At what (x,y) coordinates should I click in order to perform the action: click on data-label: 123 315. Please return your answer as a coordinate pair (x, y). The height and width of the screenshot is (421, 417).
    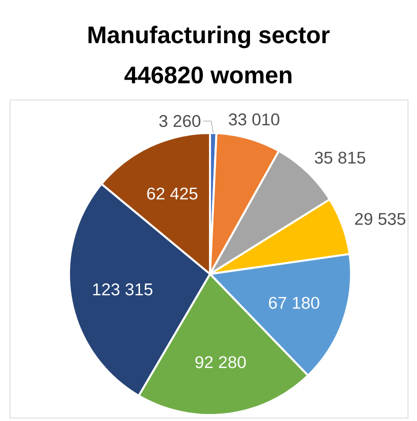
    Looking at the image, I should click on (122, 289).